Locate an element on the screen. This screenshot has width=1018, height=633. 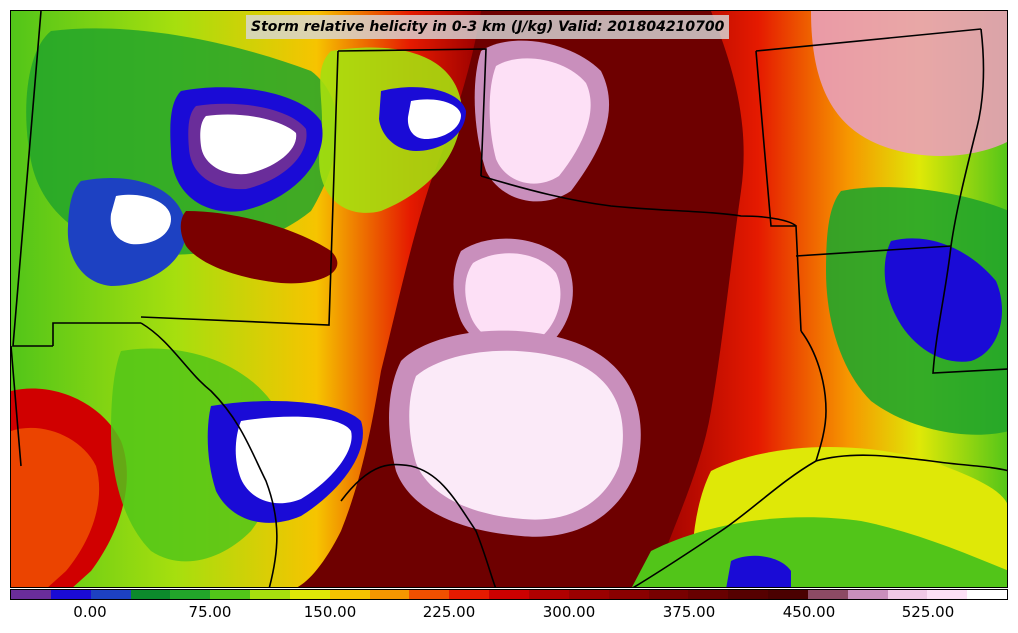
colorbar-tick-label: 150.00 is located at coordinates (330, 612).